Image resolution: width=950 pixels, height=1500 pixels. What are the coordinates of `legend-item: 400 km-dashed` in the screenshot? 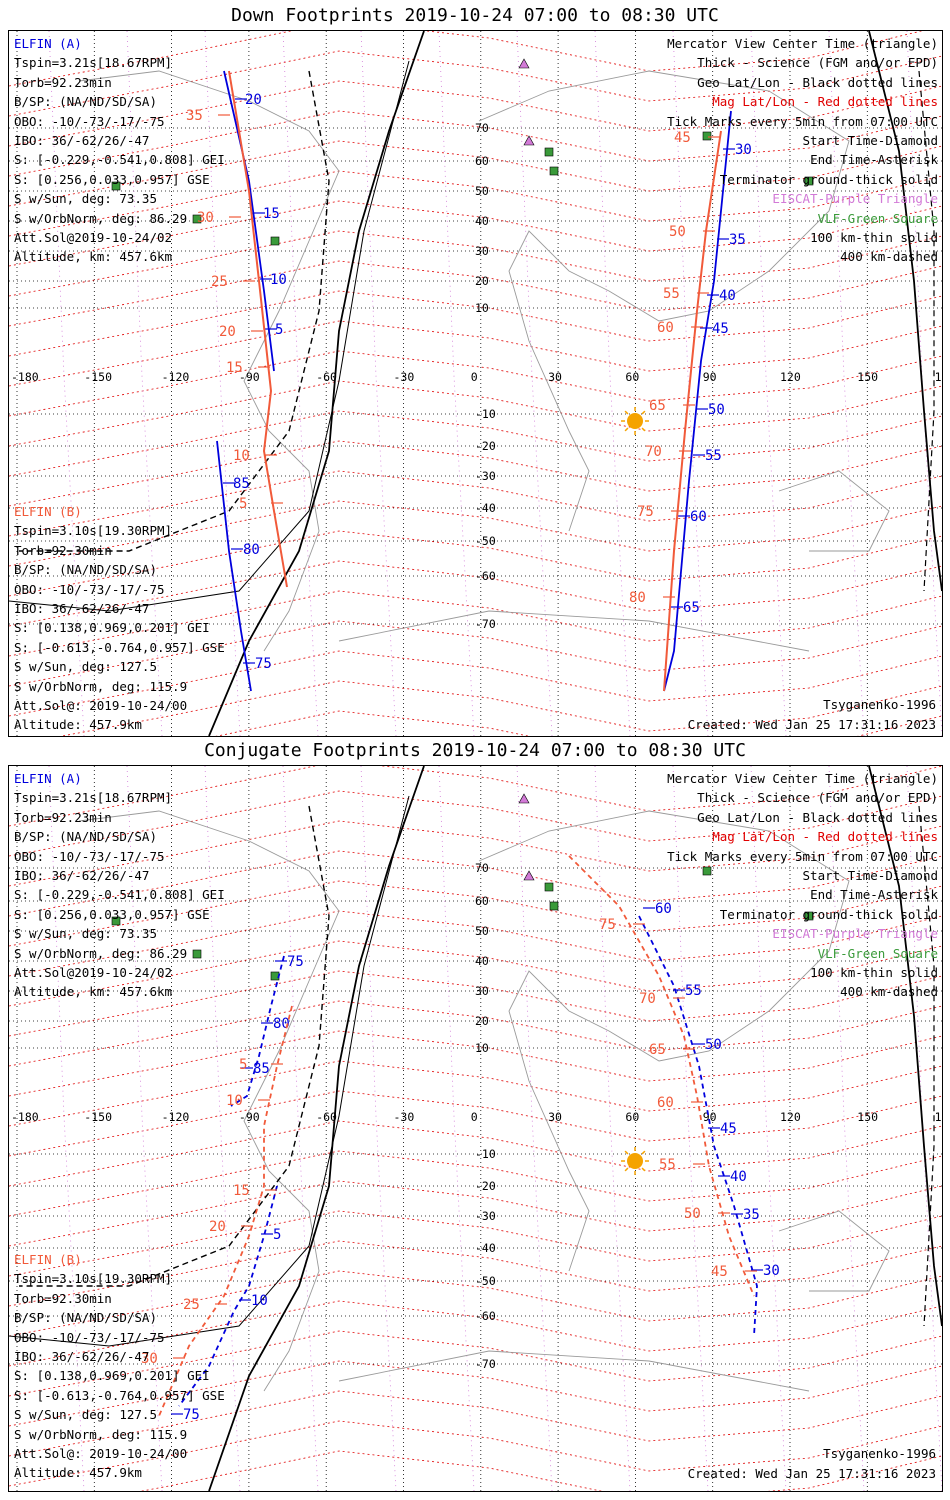 It's located at (889, 992).